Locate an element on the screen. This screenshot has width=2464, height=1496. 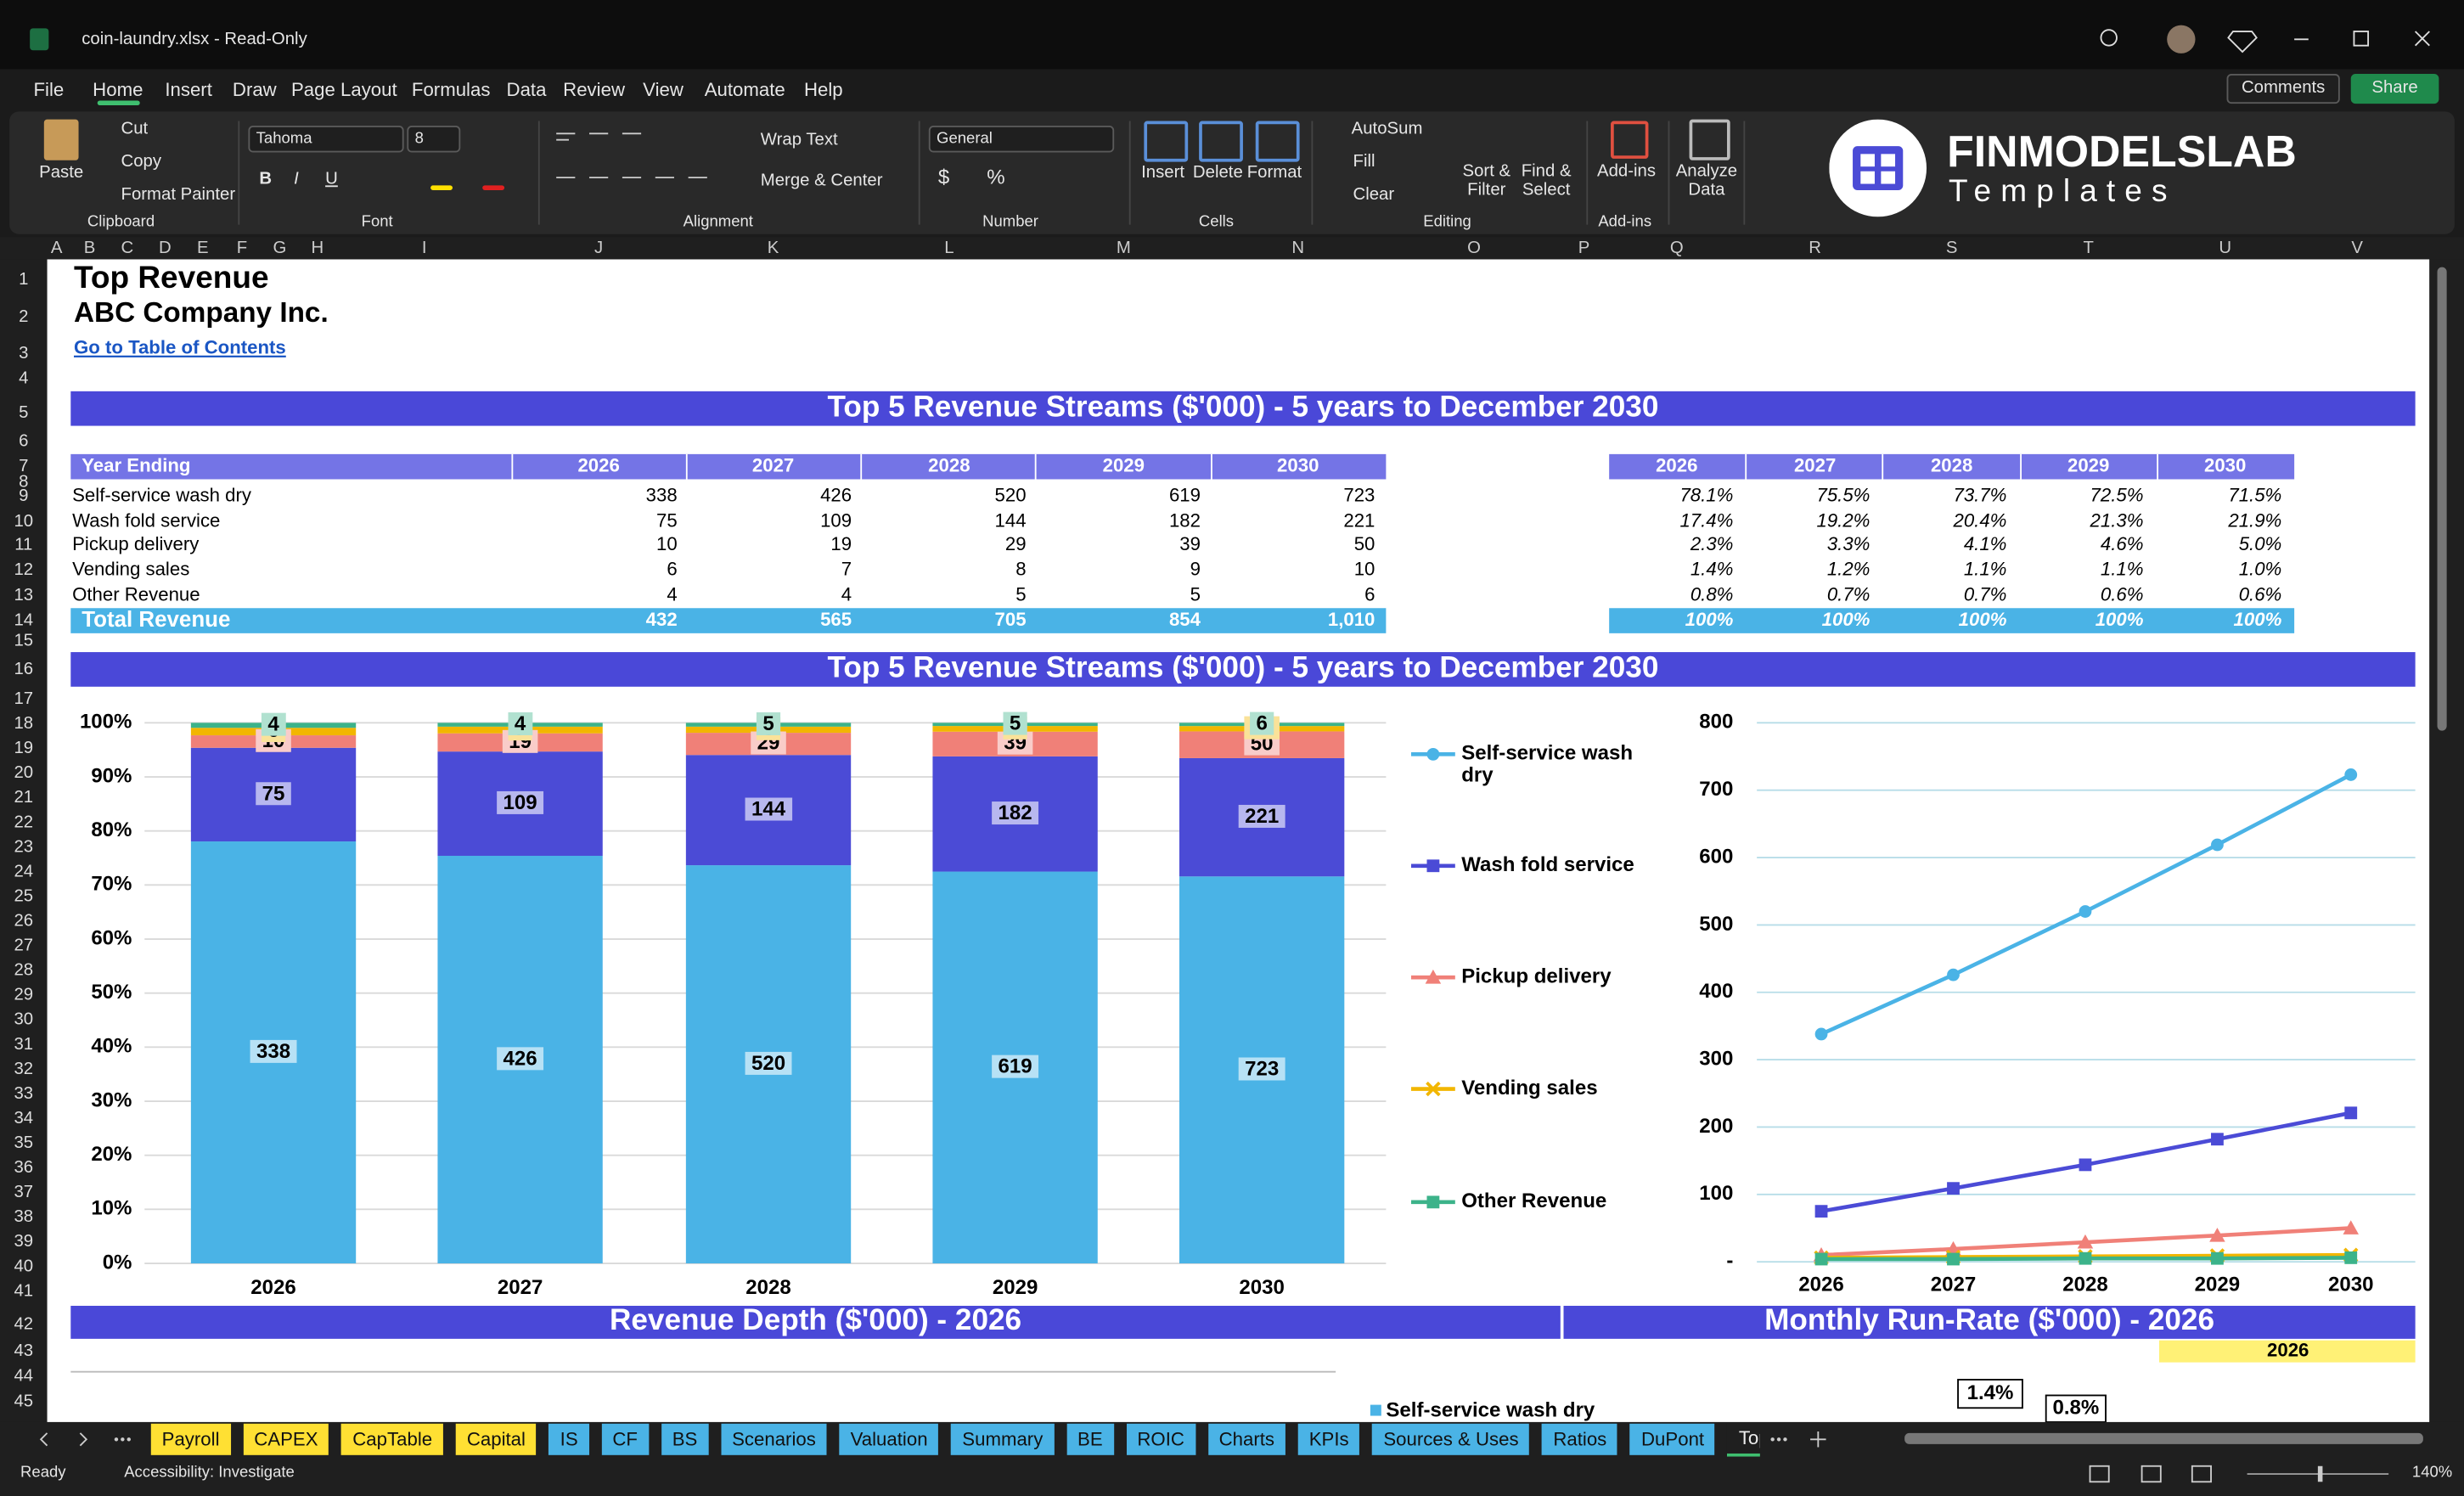
sheet-tab: BS is located at coordinates (685, 1439).